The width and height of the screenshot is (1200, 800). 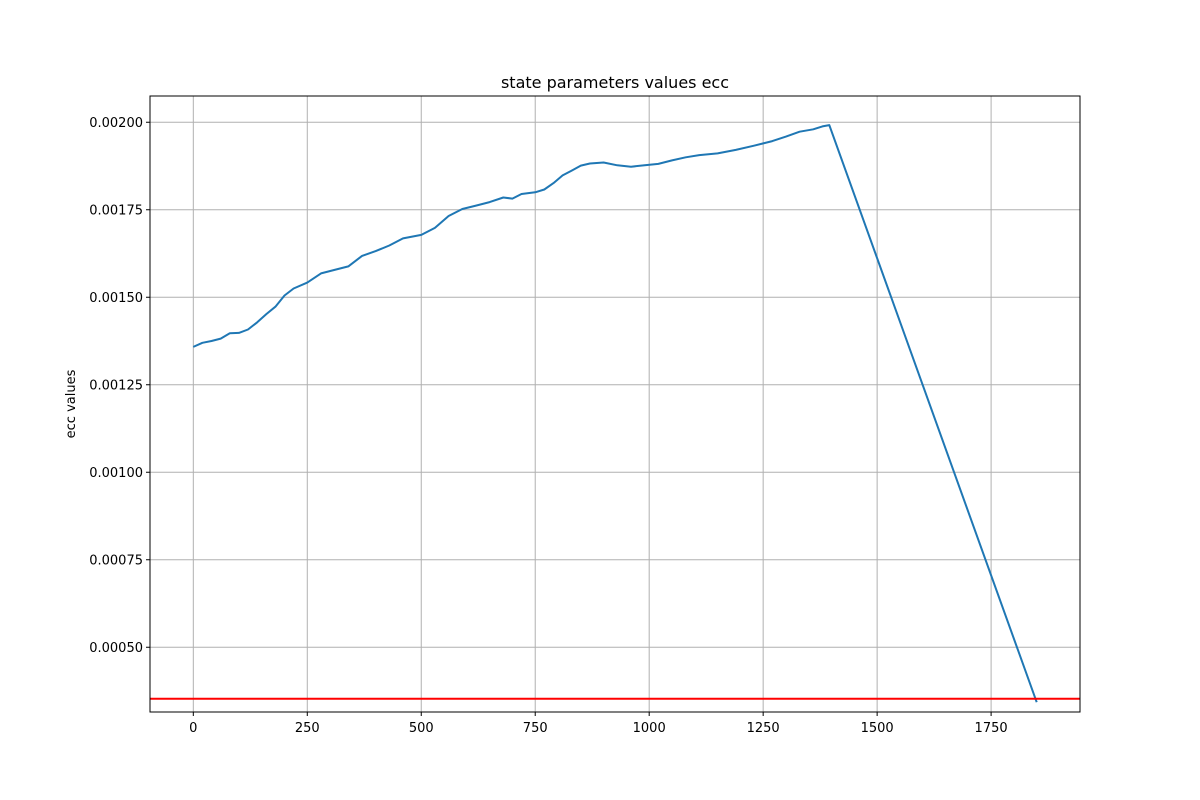 What do you see at coordinates (877, 728) in the screenshot?
I see `x-tick-label: 1500` at bounding box center [877, 728].